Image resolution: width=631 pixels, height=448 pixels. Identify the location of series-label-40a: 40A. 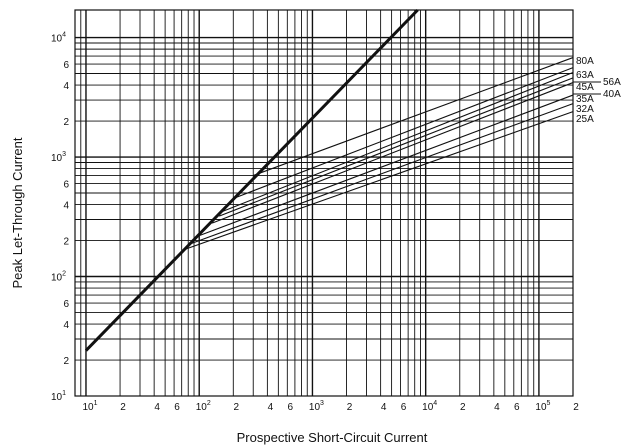
(612, 94).